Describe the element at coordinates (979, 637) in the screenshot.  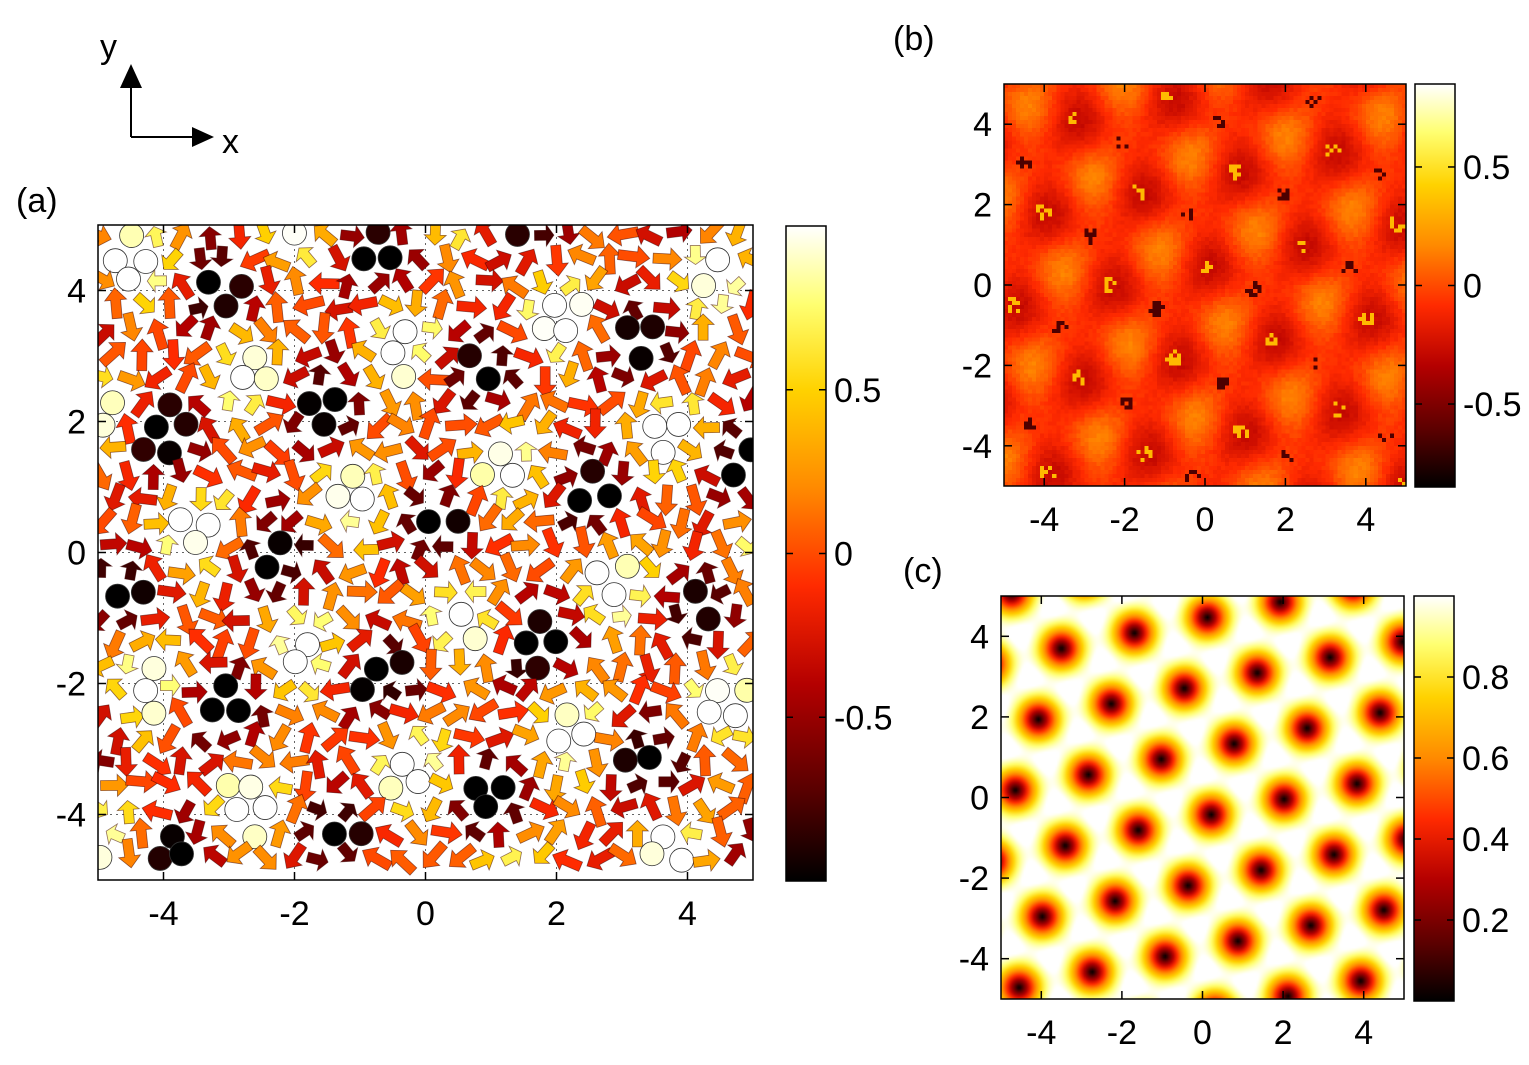
I see `y-tick-label: 4` at that location.